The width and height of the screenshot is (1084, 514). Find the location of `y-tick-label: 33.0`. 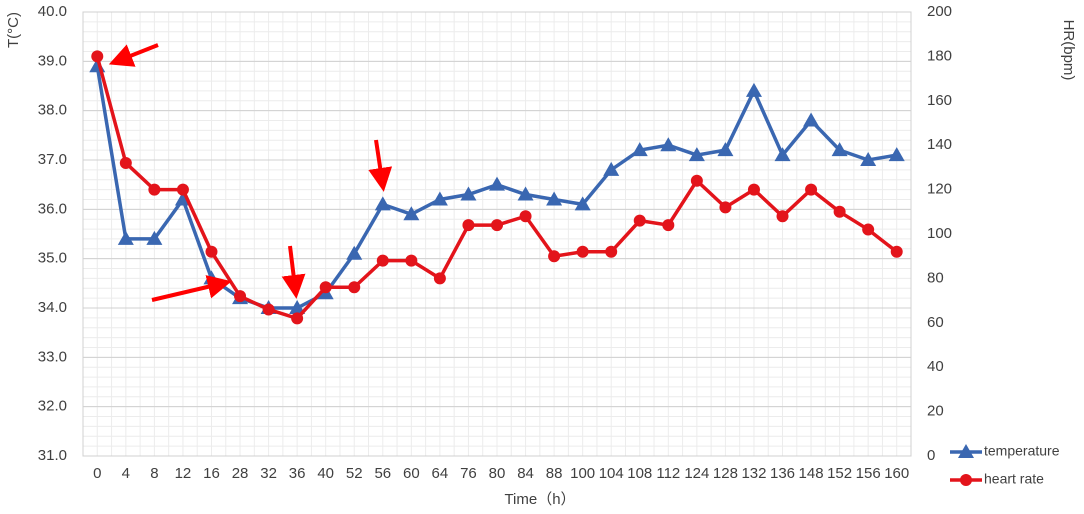

y-tick-label: 33.0 is located at coordinates (52, 356).